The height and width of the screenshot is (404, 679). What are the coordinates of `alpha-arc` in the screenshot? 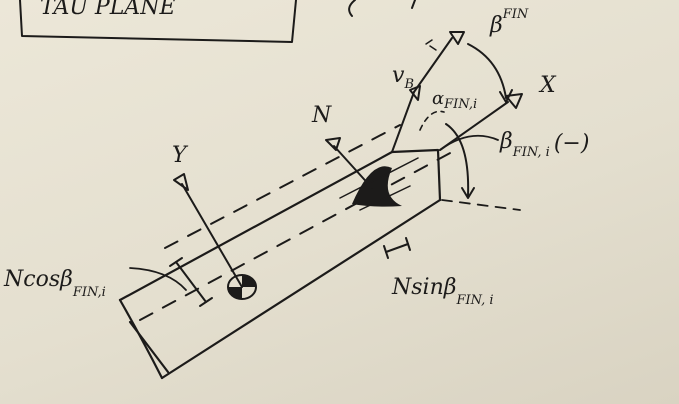 It's located at (432, 120).